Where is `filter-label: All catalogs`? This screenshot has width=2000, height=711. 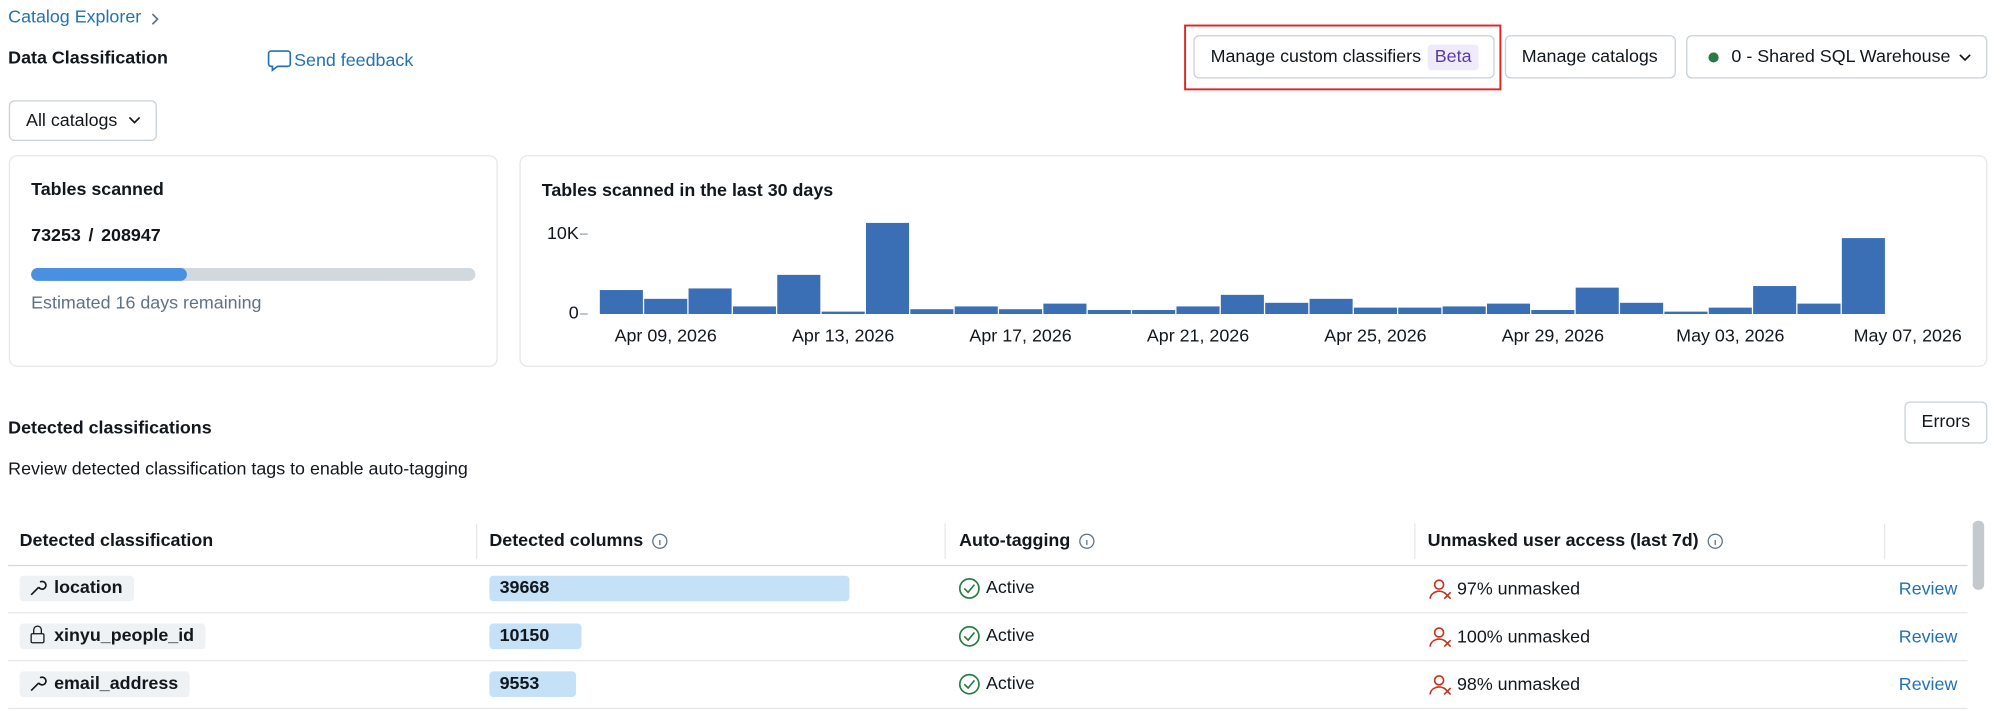
filter-label: All catalogs is located at coordinates (71, 120).